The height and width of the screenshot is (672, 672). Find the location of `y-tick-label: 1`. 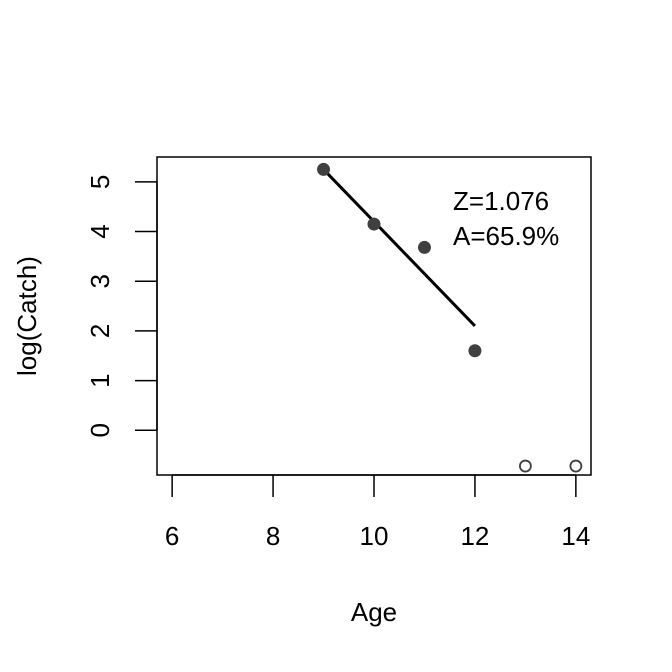

y-tick-label: 1 is located at coordinates (100, 380).